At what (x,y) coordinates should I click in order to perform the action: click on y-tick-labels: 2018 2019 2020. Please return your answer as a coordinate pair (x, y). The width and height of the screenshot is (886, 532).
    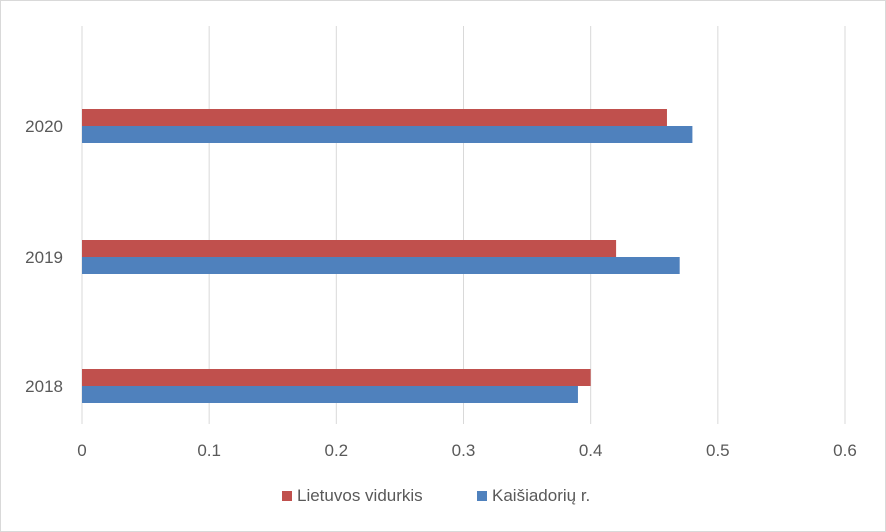
    Looking at the image, I should click on (44, 256).